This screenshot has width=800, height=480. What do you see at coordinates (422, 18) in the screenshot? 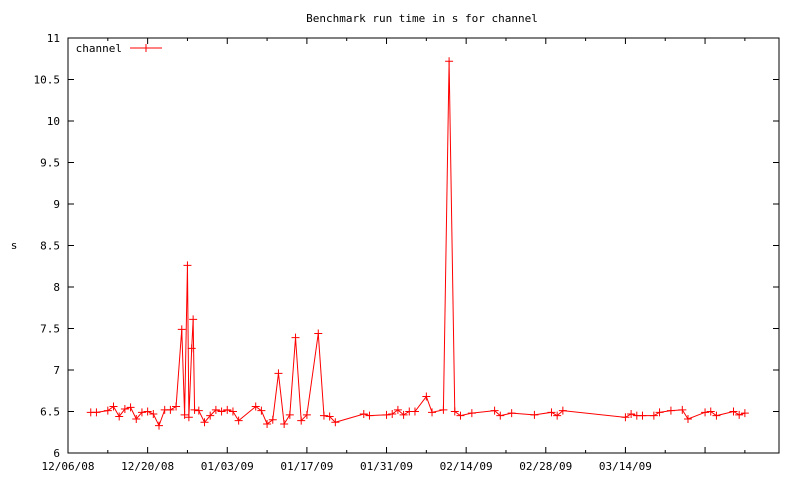
I see `chart-title: Benchmark run time in s for channel` at bounding box center [422, 18].